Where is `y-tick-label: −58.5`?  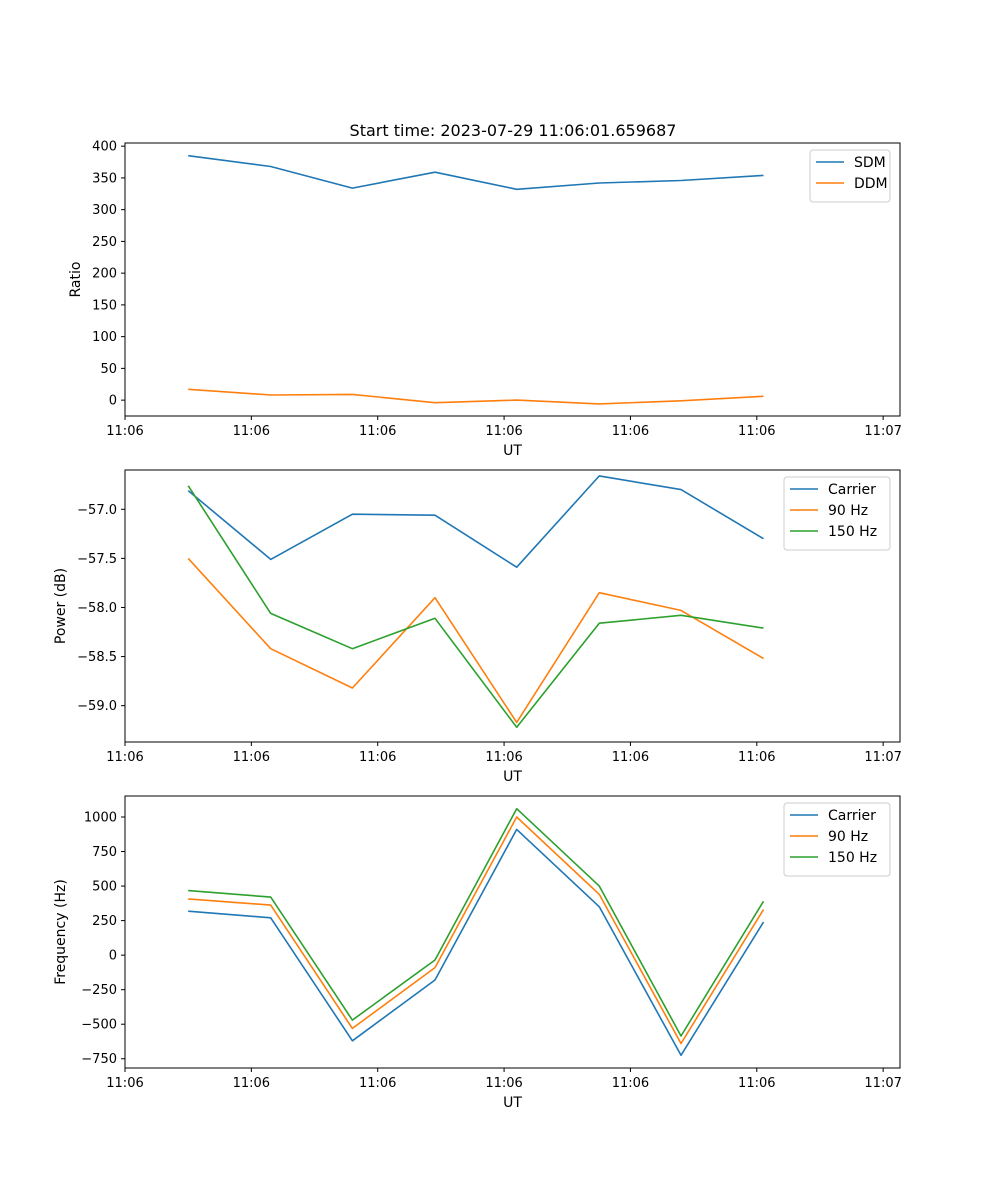 y-tick-label: −58.5 is located at coordinates (97, 657).